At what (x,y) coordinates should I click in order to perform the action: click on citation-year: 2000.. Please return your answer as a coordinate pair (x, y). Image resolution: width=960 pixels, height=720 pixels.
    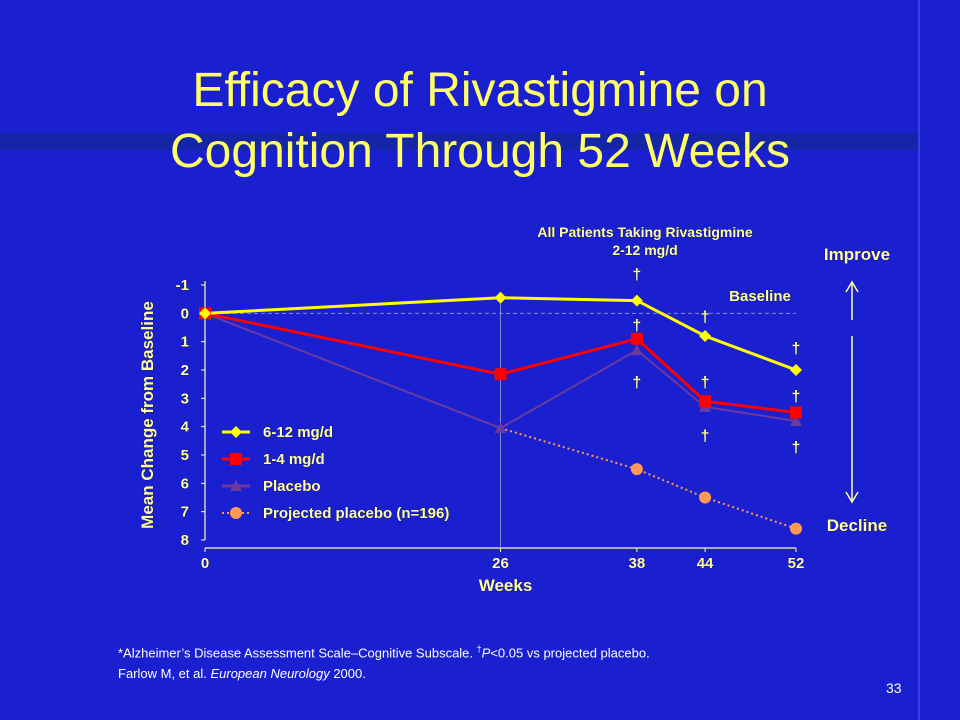
    Looking at the image, I should click on (347, 674).